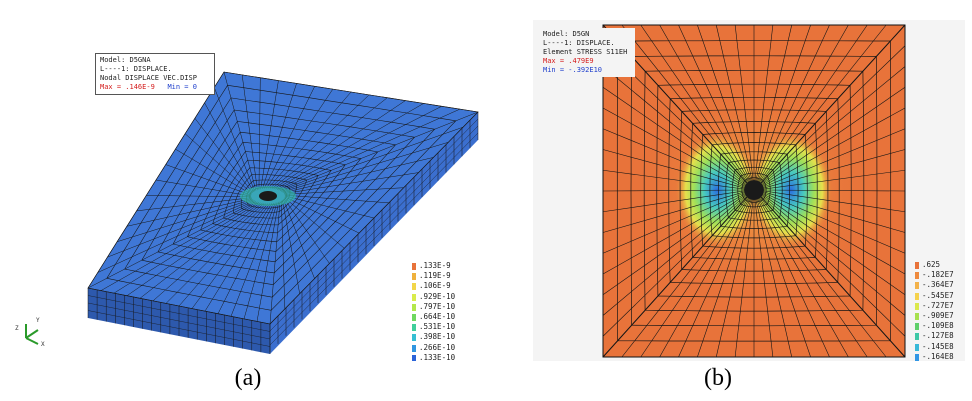 Image resolution: width=972 pixels, height=401 pixels. What do you see at coordinates (43, 344) in the screenshot?
I see `svg-text: X` at bounding box center [43, 344].